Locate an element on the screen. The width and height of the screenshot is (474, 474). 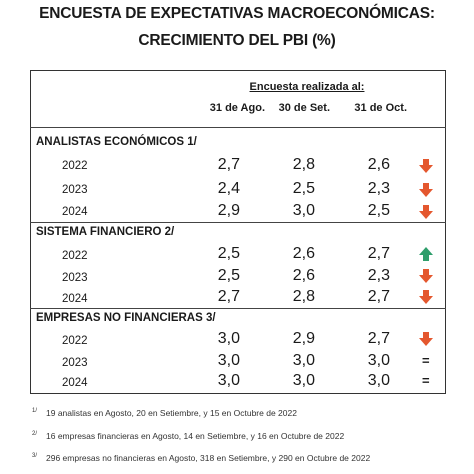
footnote-mark: 3/ is located at coordinates (35, 456).